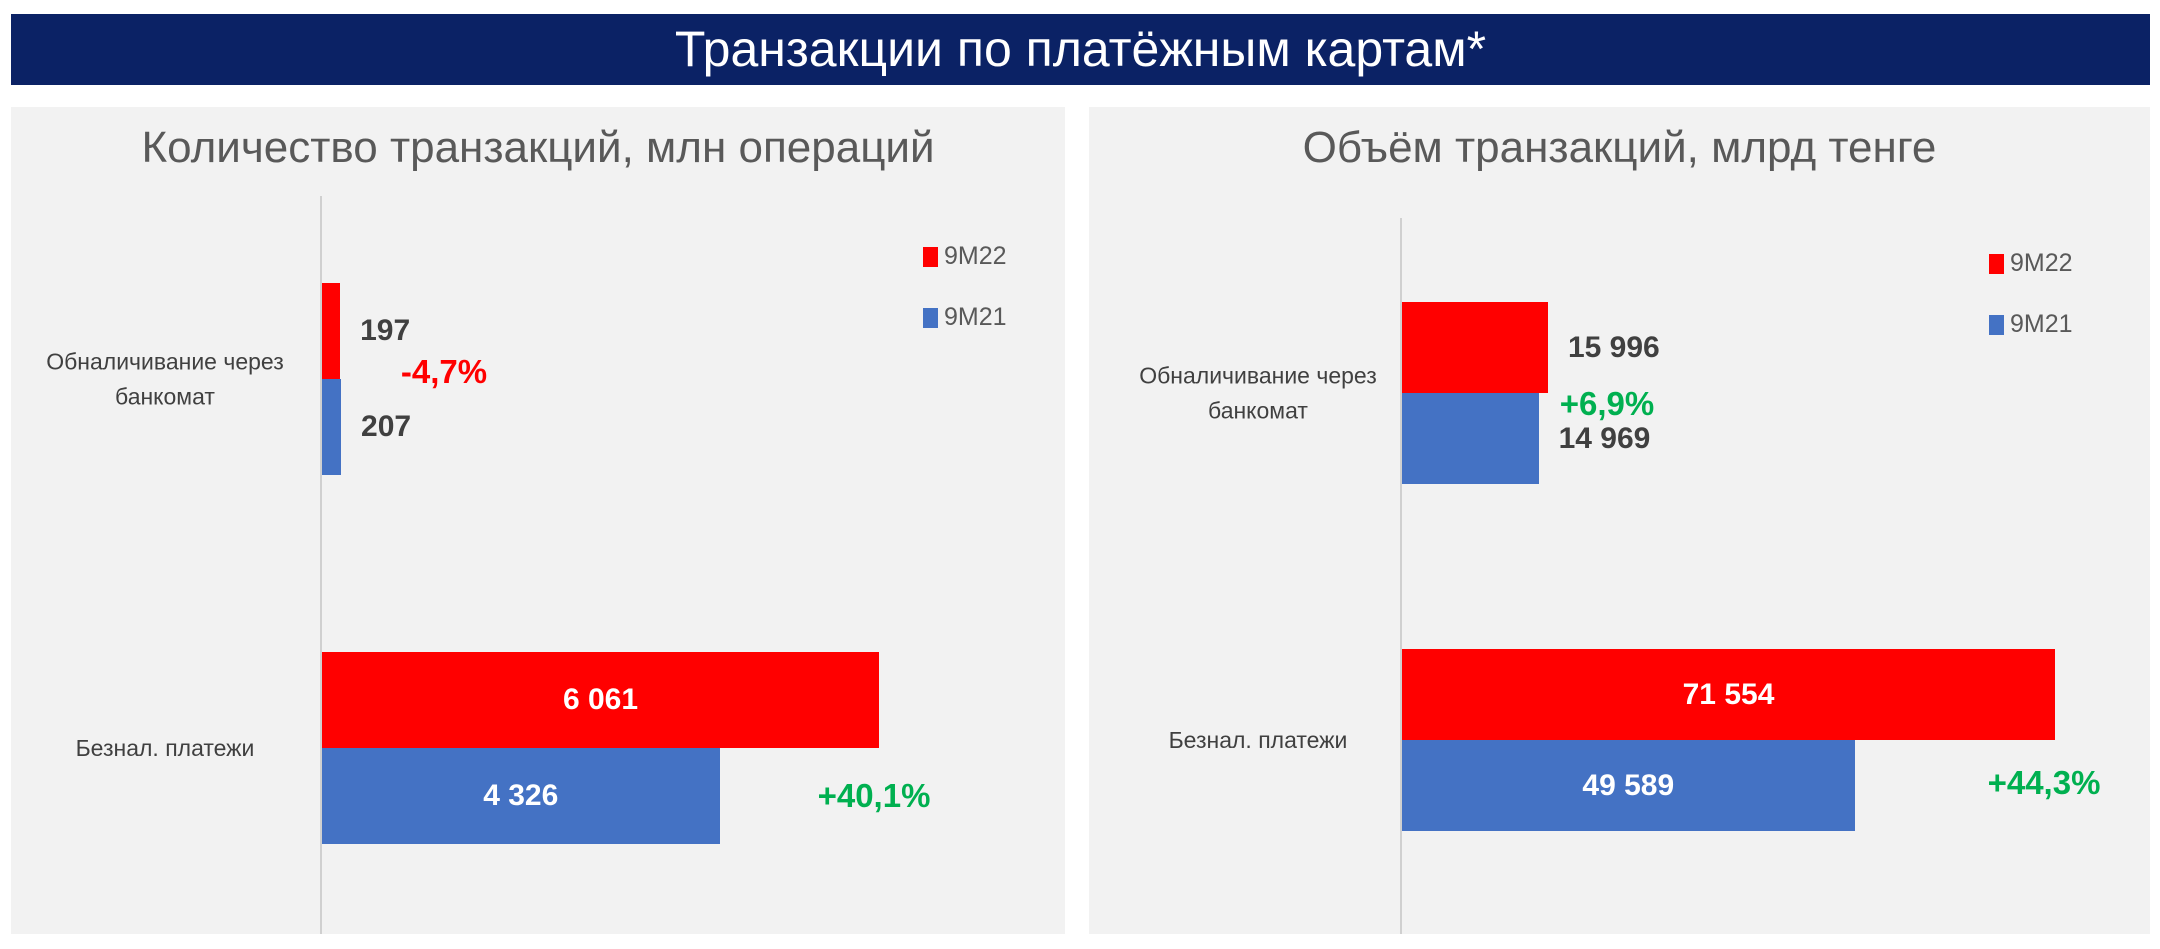  Describe the element at coordinates (2044, 782) in the screenshot. I see `annotation: +44,3%` at that location.